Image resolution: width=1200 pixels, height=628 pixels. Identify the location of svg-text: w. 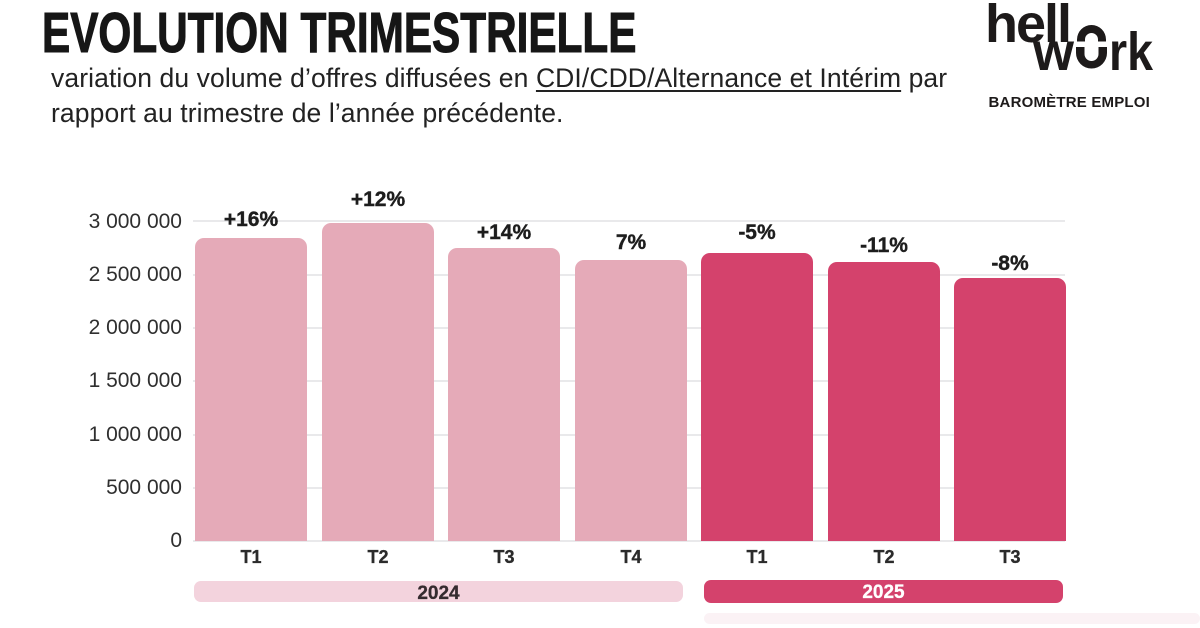
(1053, 52).